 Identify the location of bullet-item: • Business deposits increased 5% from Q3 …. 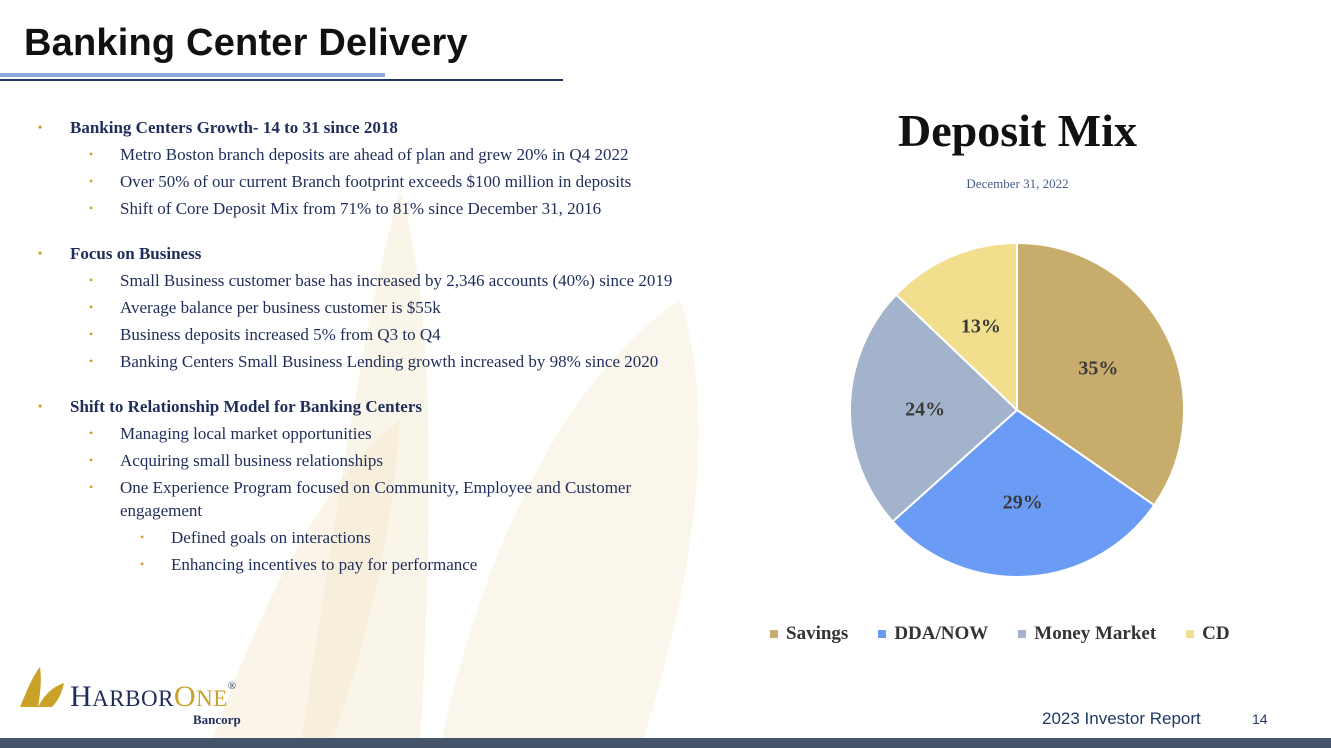
(384, 334).